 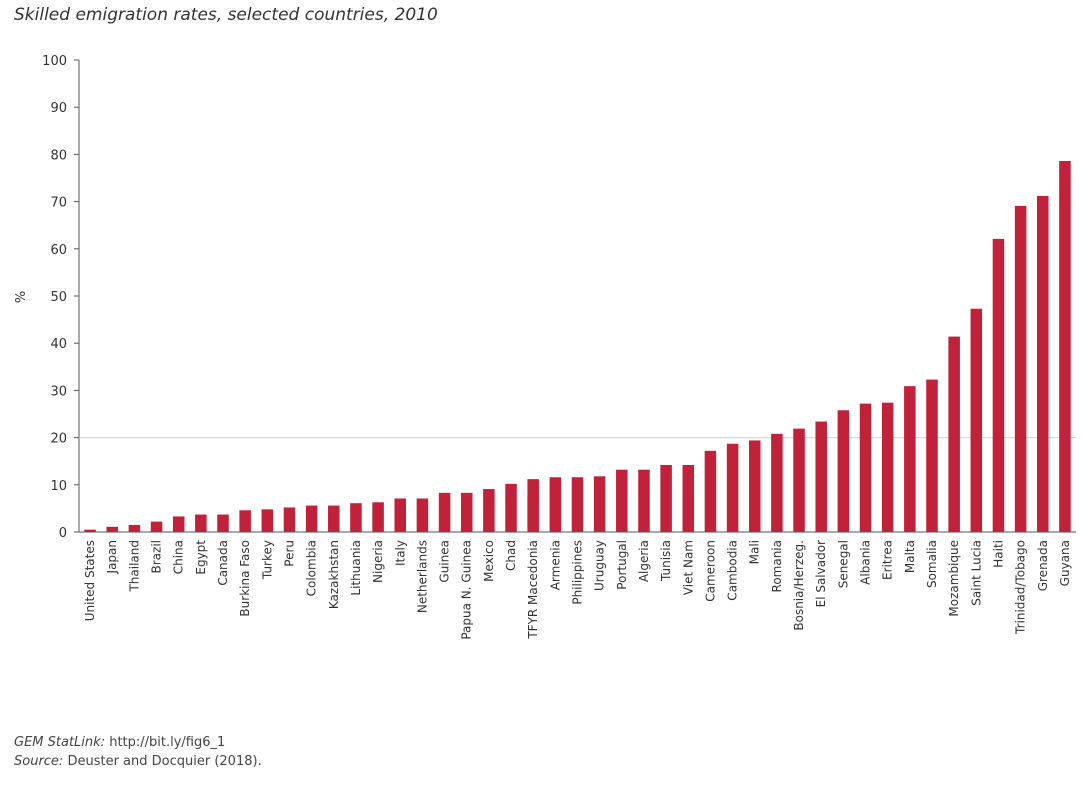 What do you see at coordinates (821, 573) in the screenshot?
I see `x-tick-label: El Salvador` at bounding box center [821, 573].